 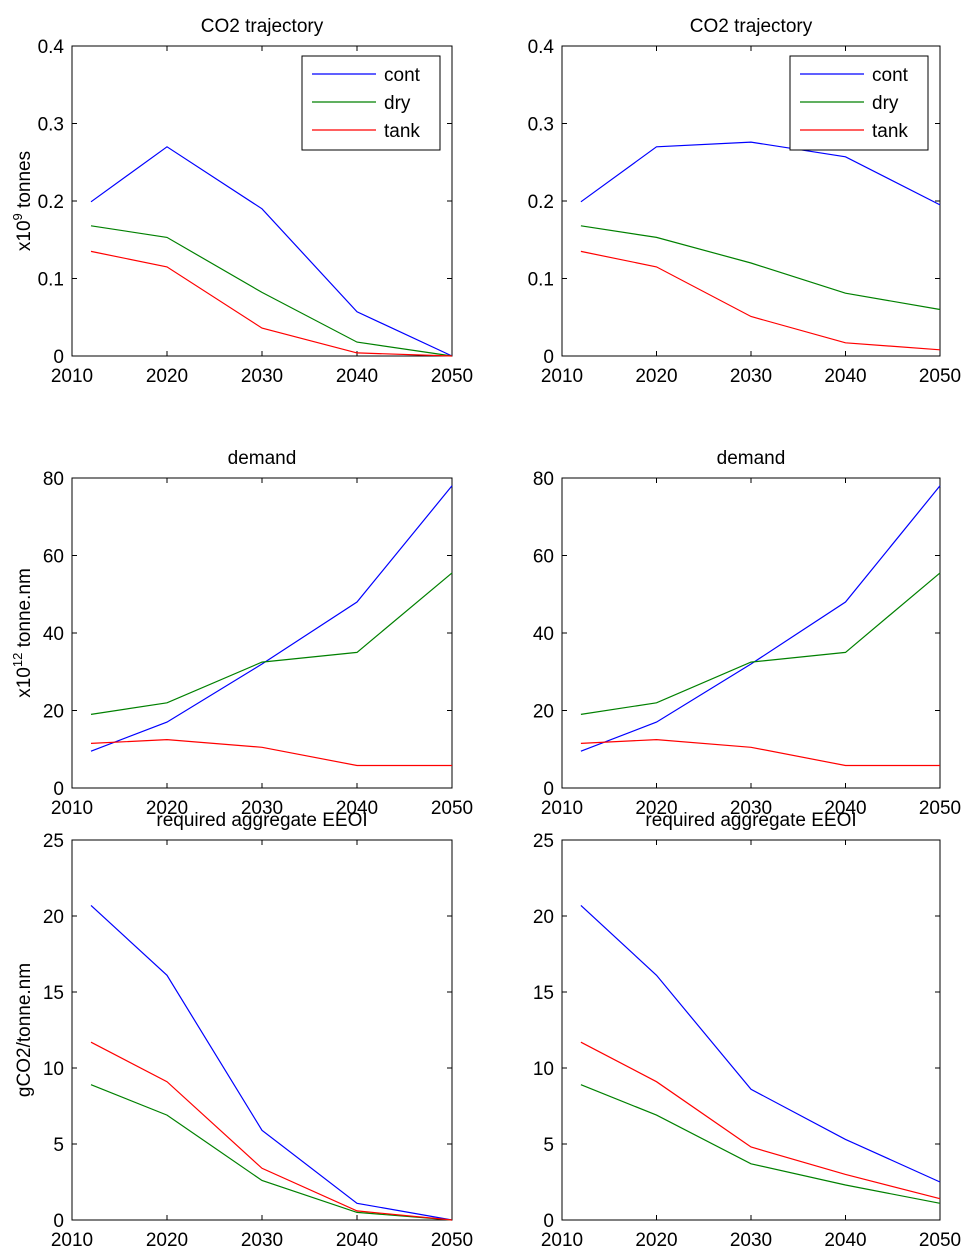 What do you see at coordinates (17, 216) in the screenshot?
I see `y-axis-label-exponent: 9` at bounding box center [17, 216].